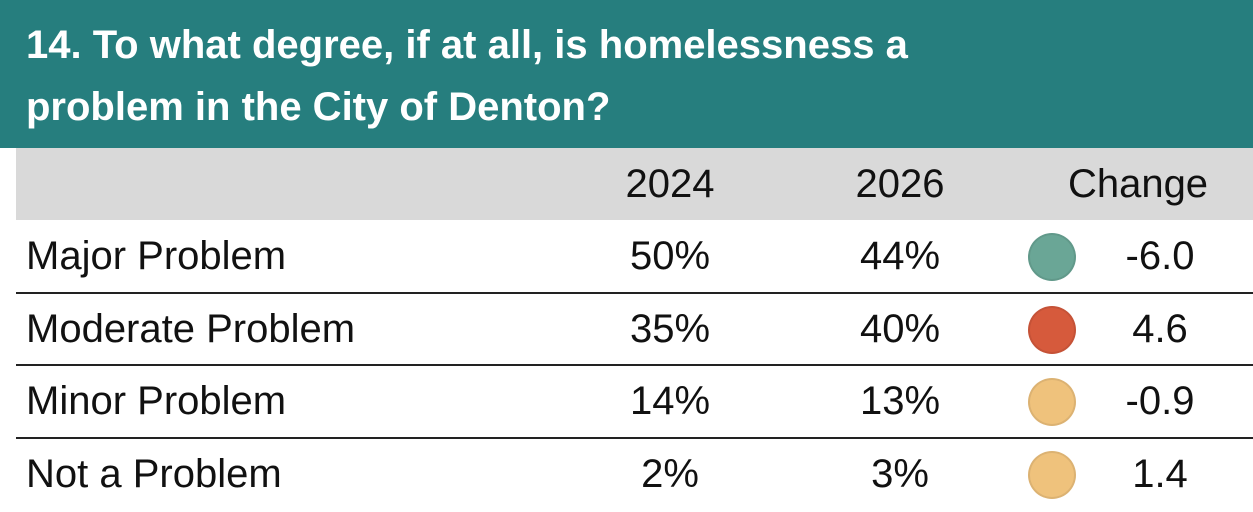  What do you see at coordinates (626, 329) in the screenshot?
I see `table-row: Moderate Problem 35% 40% 4.6` at bounding box center [626, 329].